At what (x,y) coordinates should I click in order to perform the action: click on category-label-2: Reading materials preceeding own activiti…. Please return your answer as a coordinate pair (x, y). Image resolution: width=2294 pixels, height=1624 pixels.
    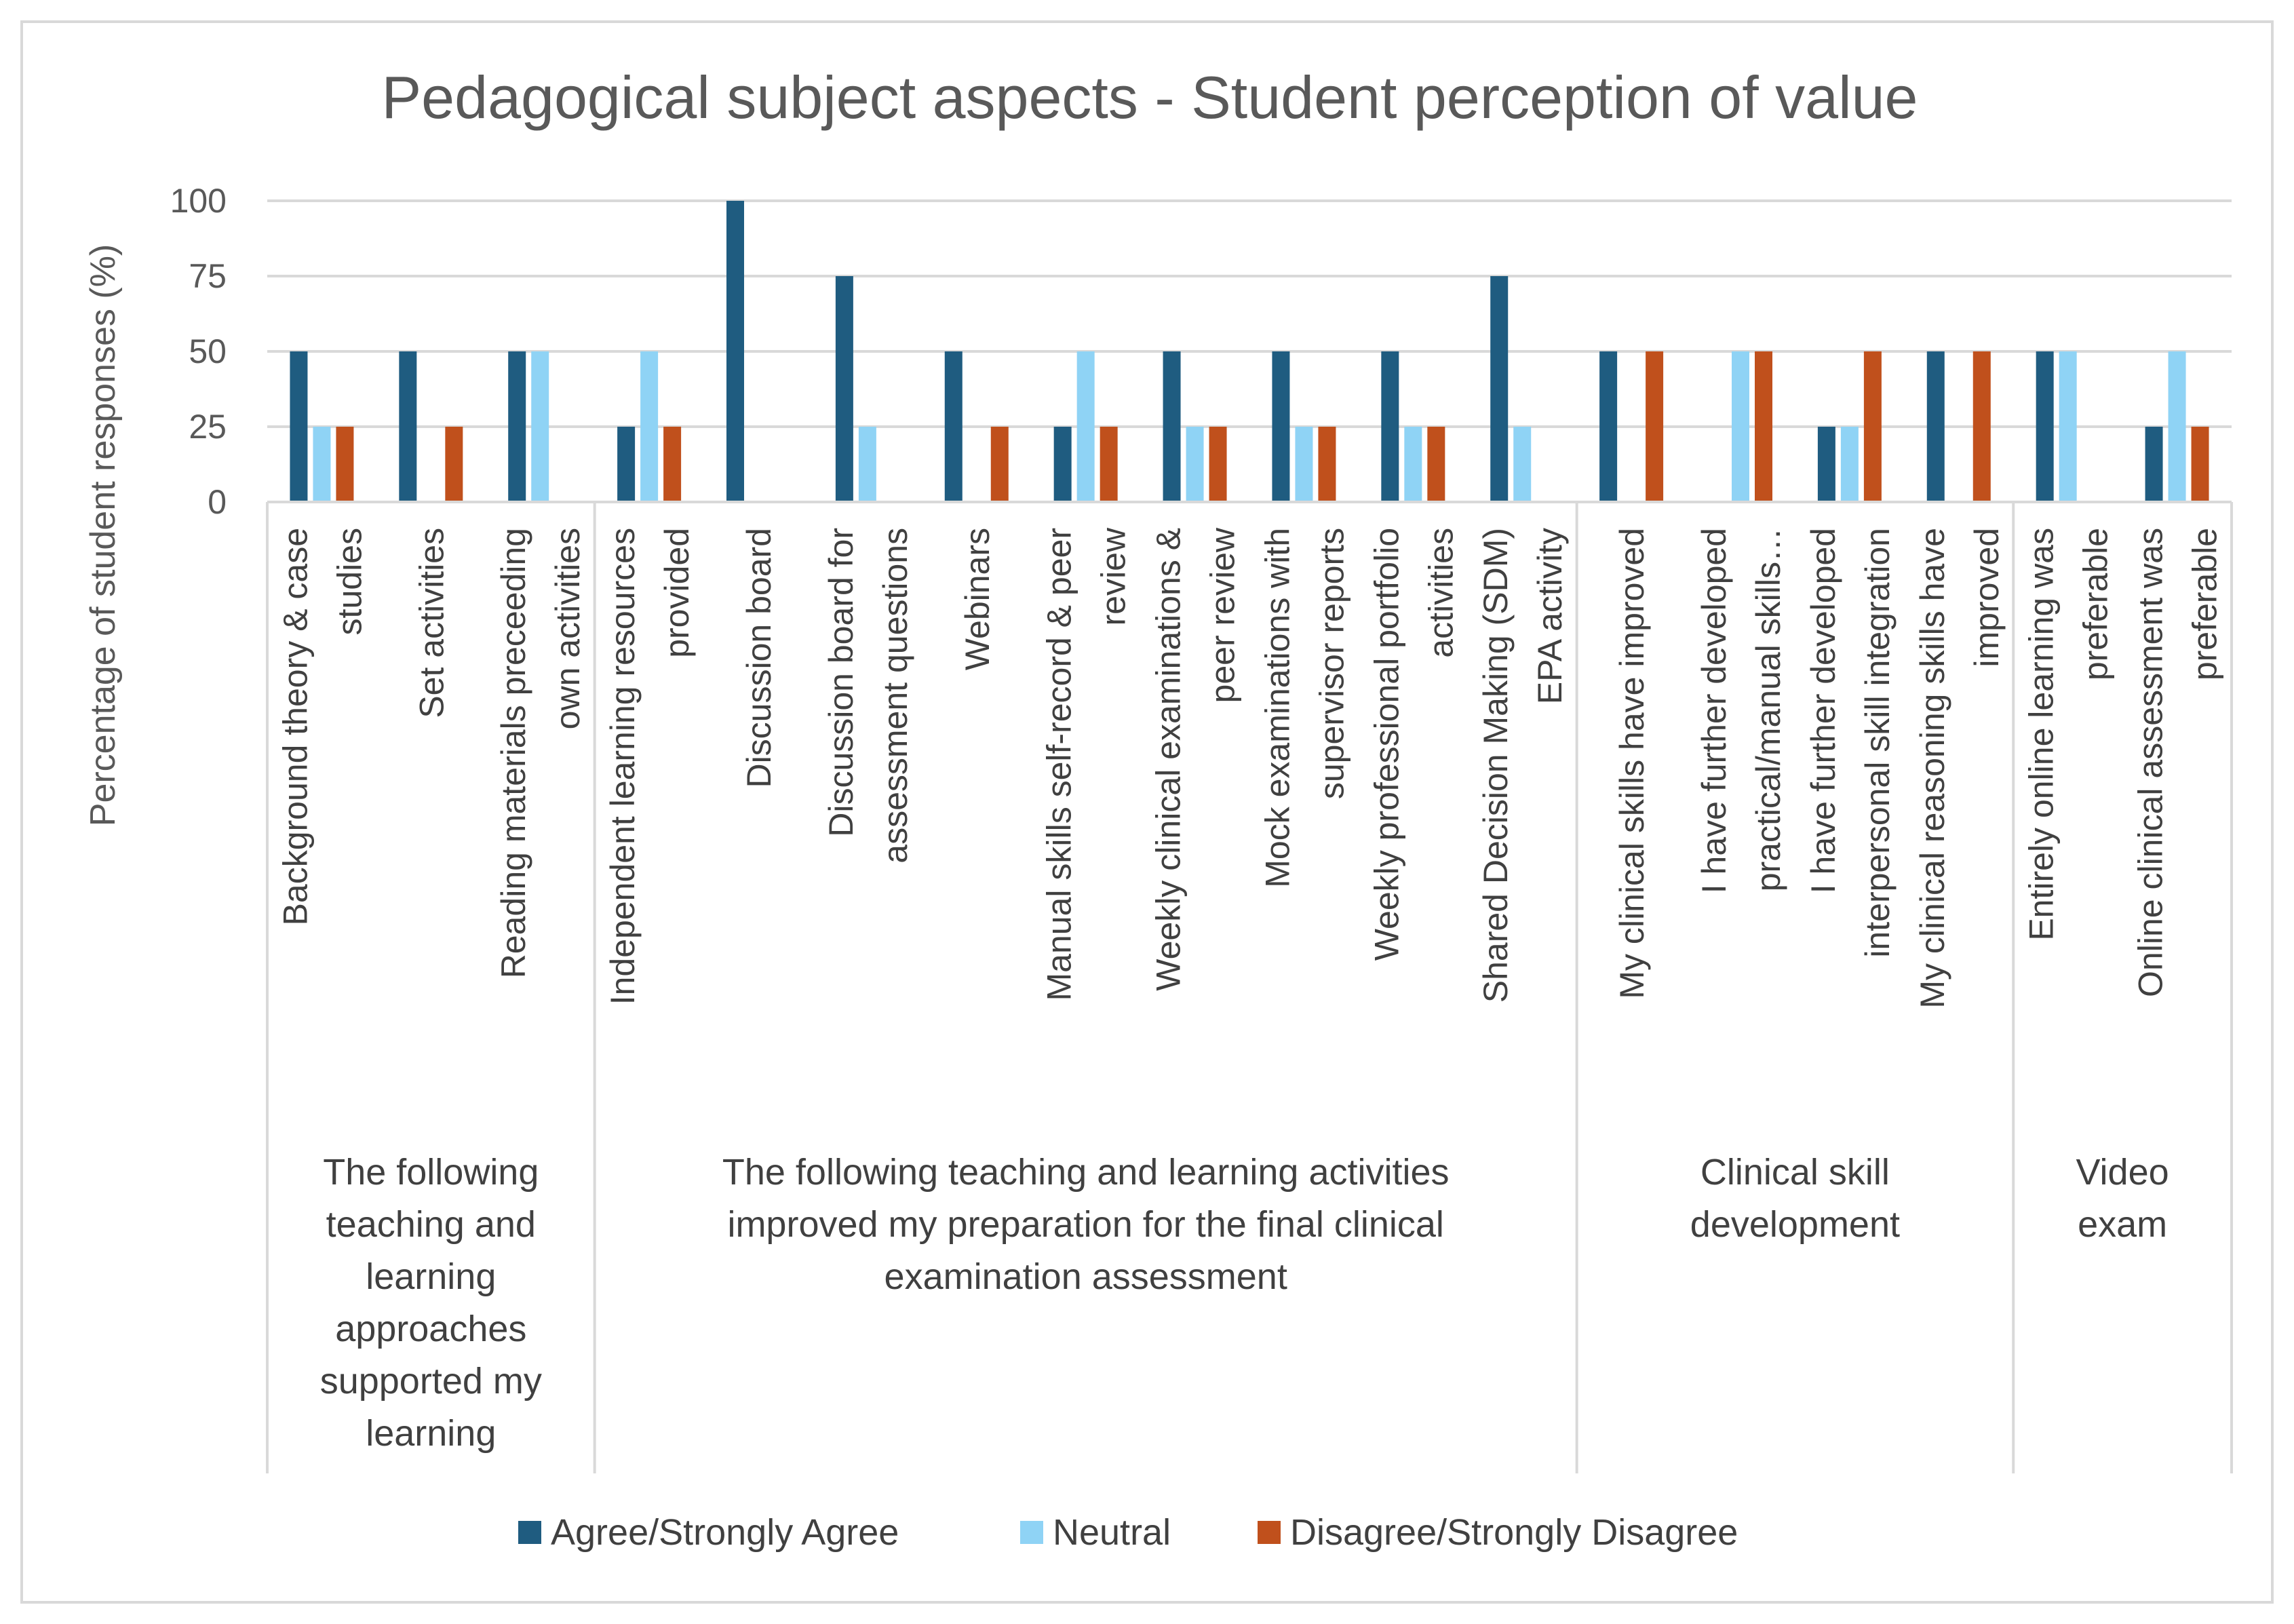
    Looking at the image, I should click on (540, 753).